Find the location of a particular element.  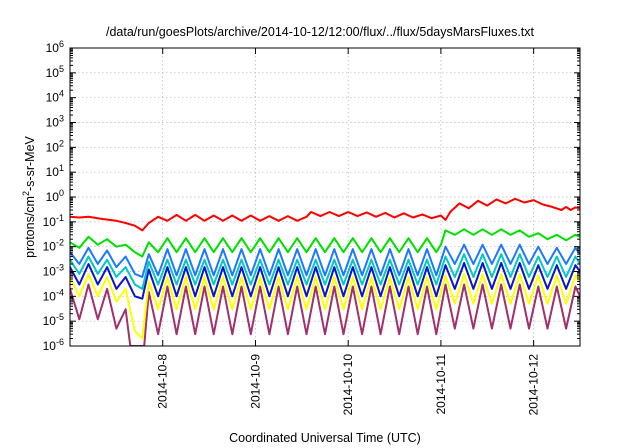

y-tick-label: 10⁵ is located at coordinates (55, 72).